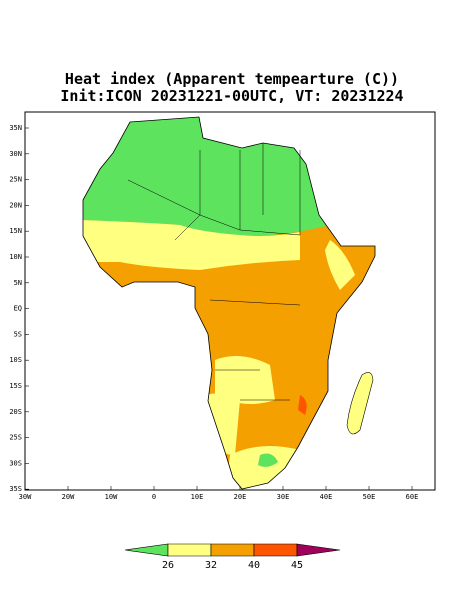  Describe the element at coordinates (18, 334) in the screenshot. I see `lat-label: 5S` at that location.